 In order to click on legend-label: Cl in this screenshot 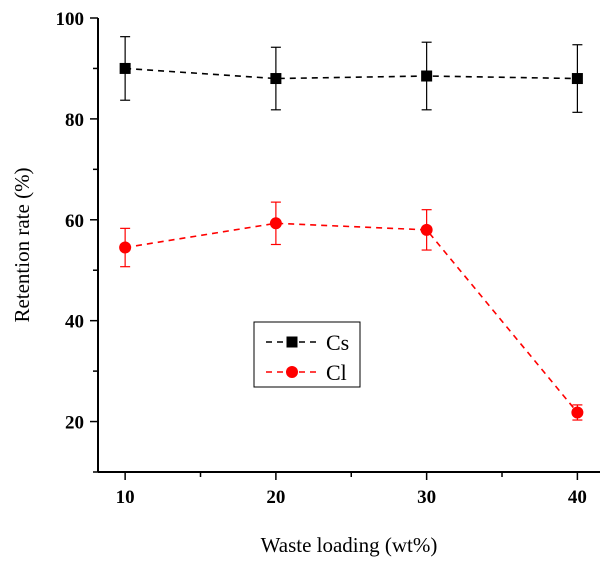, I will do `click(336, 372)`.